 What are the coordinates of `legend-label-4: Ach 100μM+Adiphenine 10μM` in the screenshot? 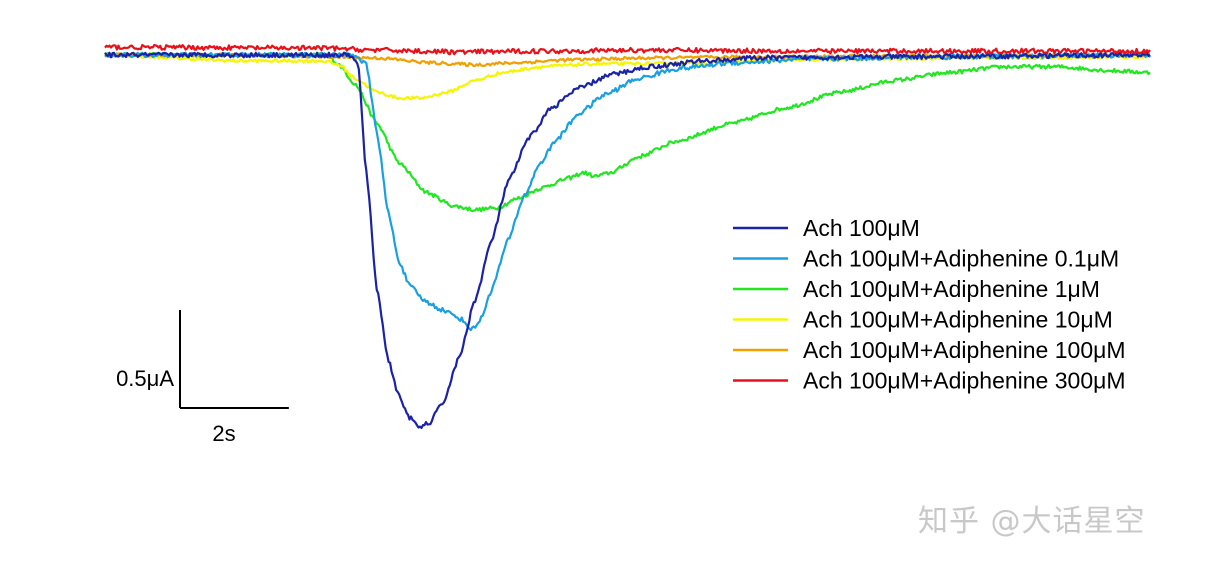 It's located at (958, 320).